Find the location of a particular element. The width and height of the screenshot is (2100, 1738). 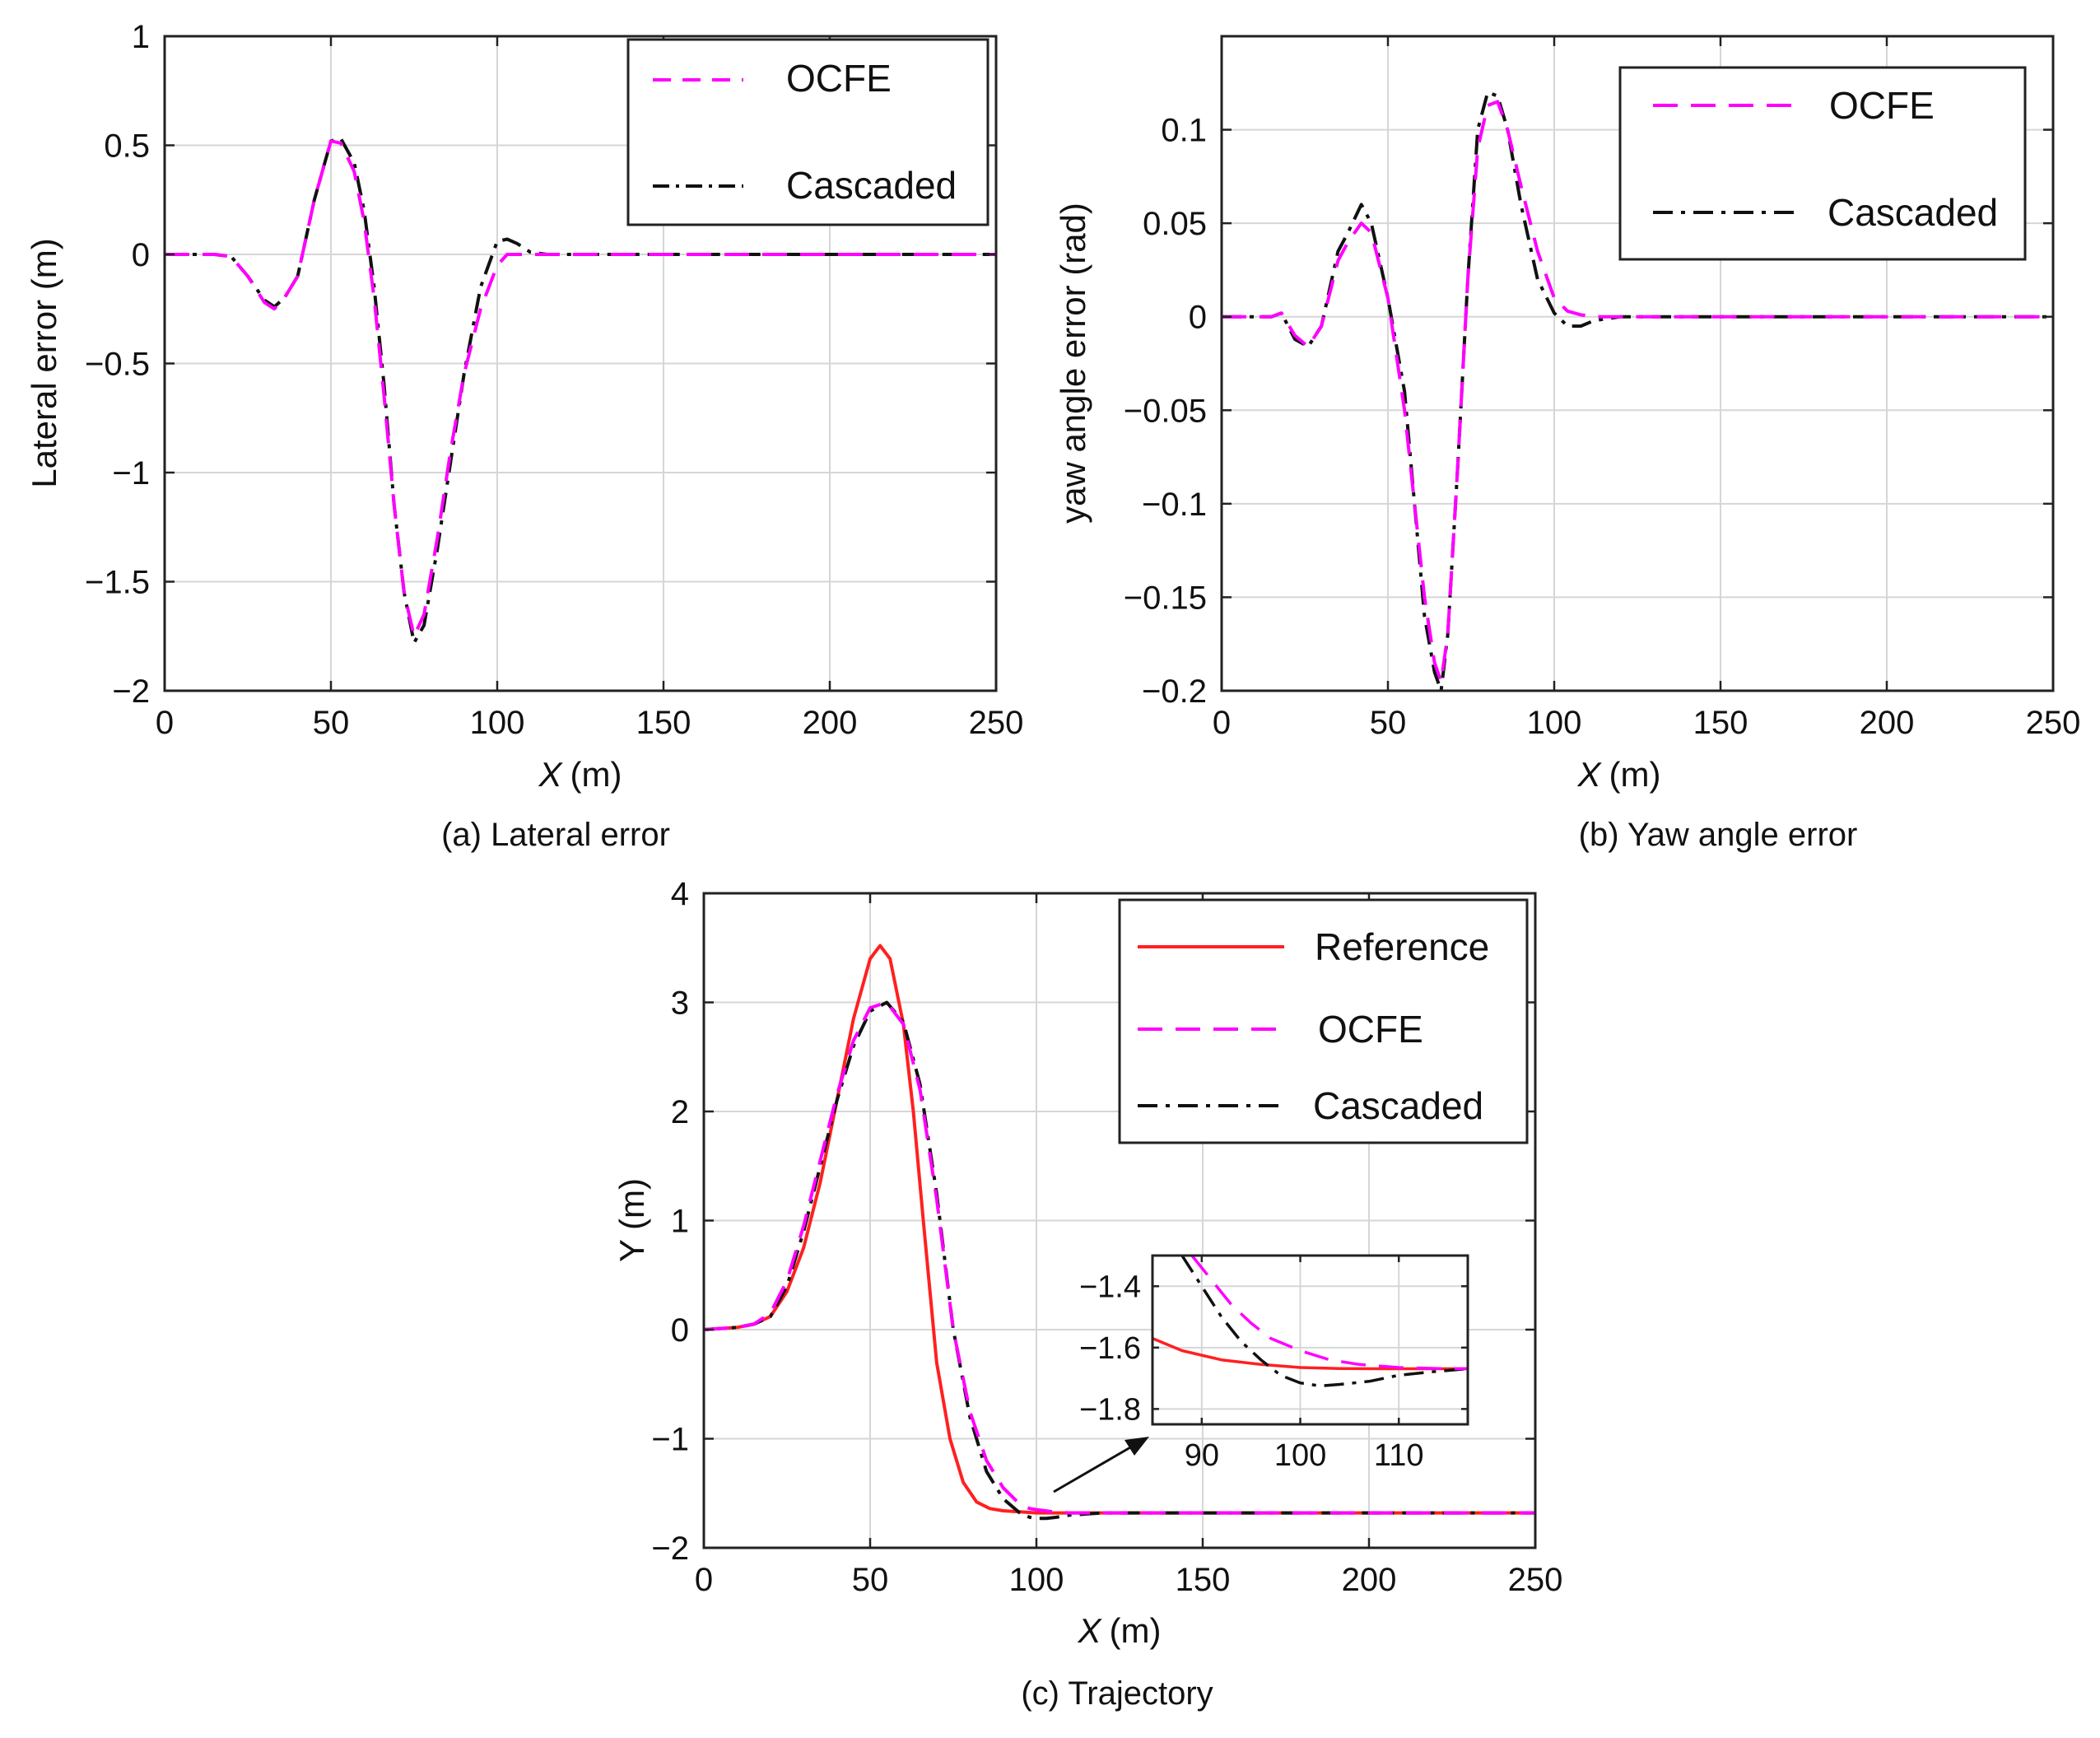

panel-a-caption: (a) Lateral error is located at coordinates (555, 835).